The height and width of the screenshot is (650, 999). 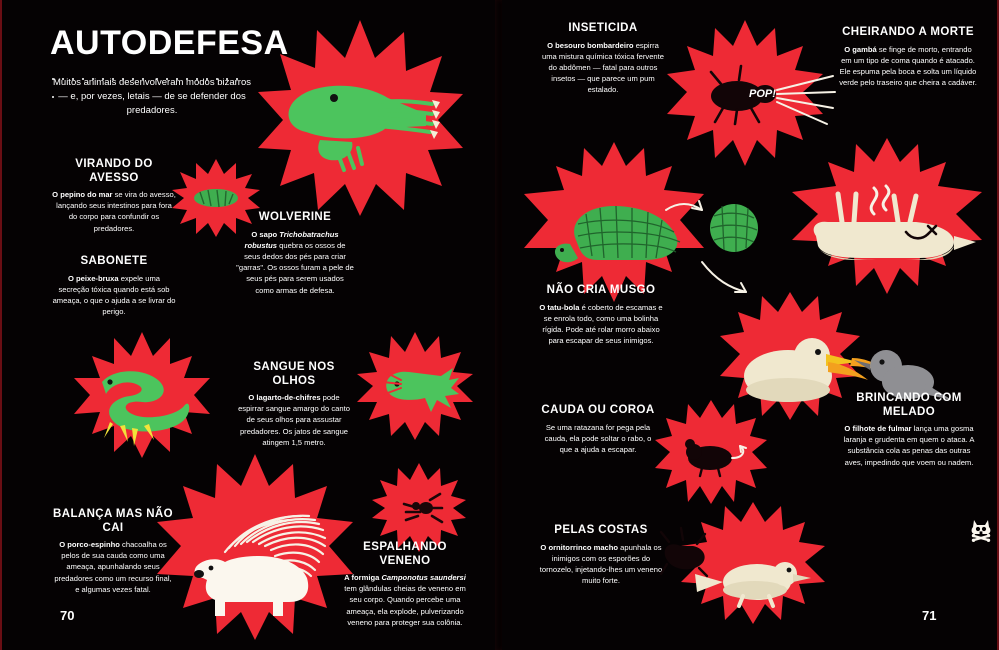 What do you see at coordinates (744, 563) in the screenshot?
I see `platypus-illustration` at bounding box center [744, 563].